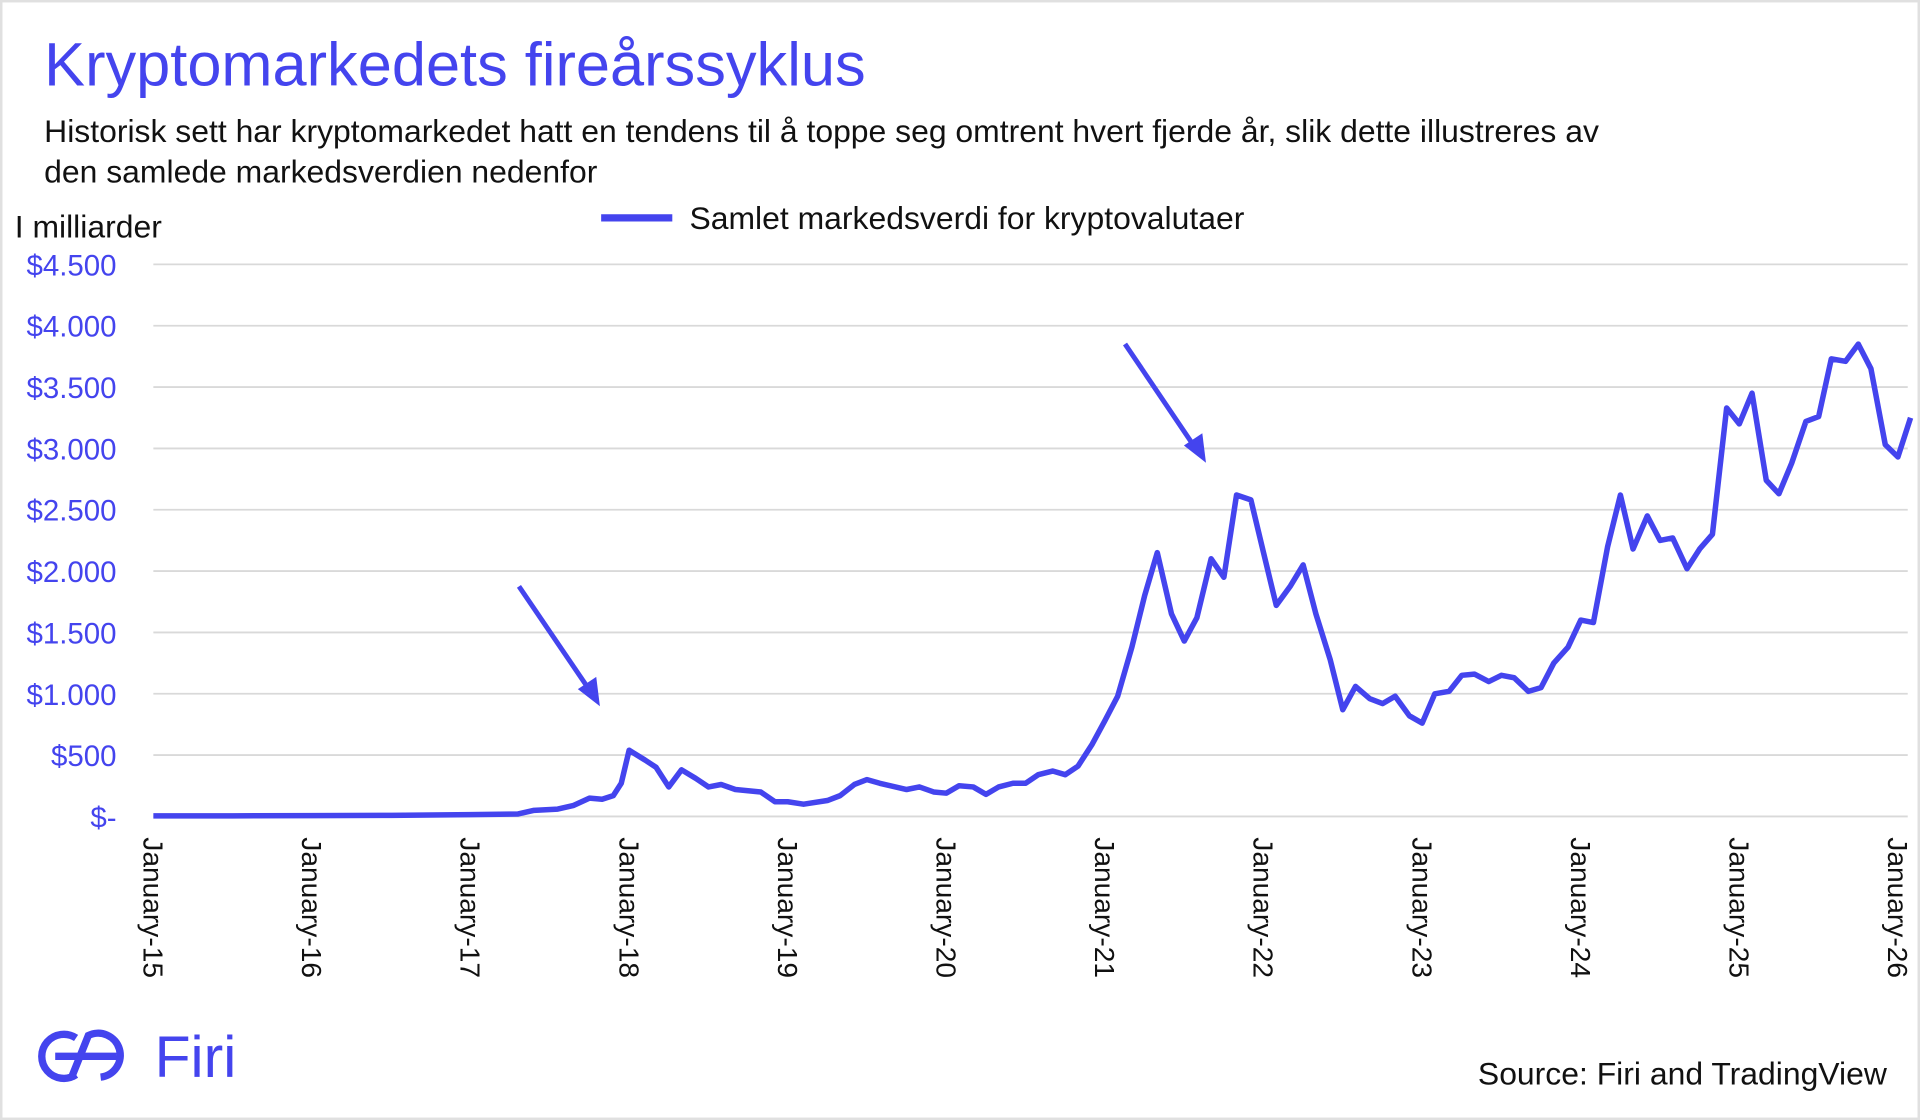  I want to click on x-tick-label: January-15, so click(154, 907).